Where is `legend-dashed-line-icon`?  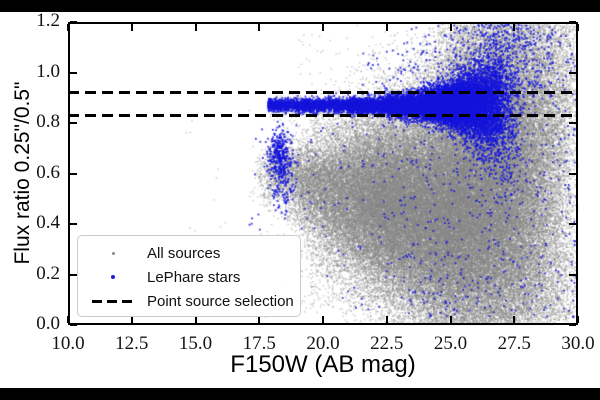 legend-dashed-line-icon is located at coordinates (113, 301).